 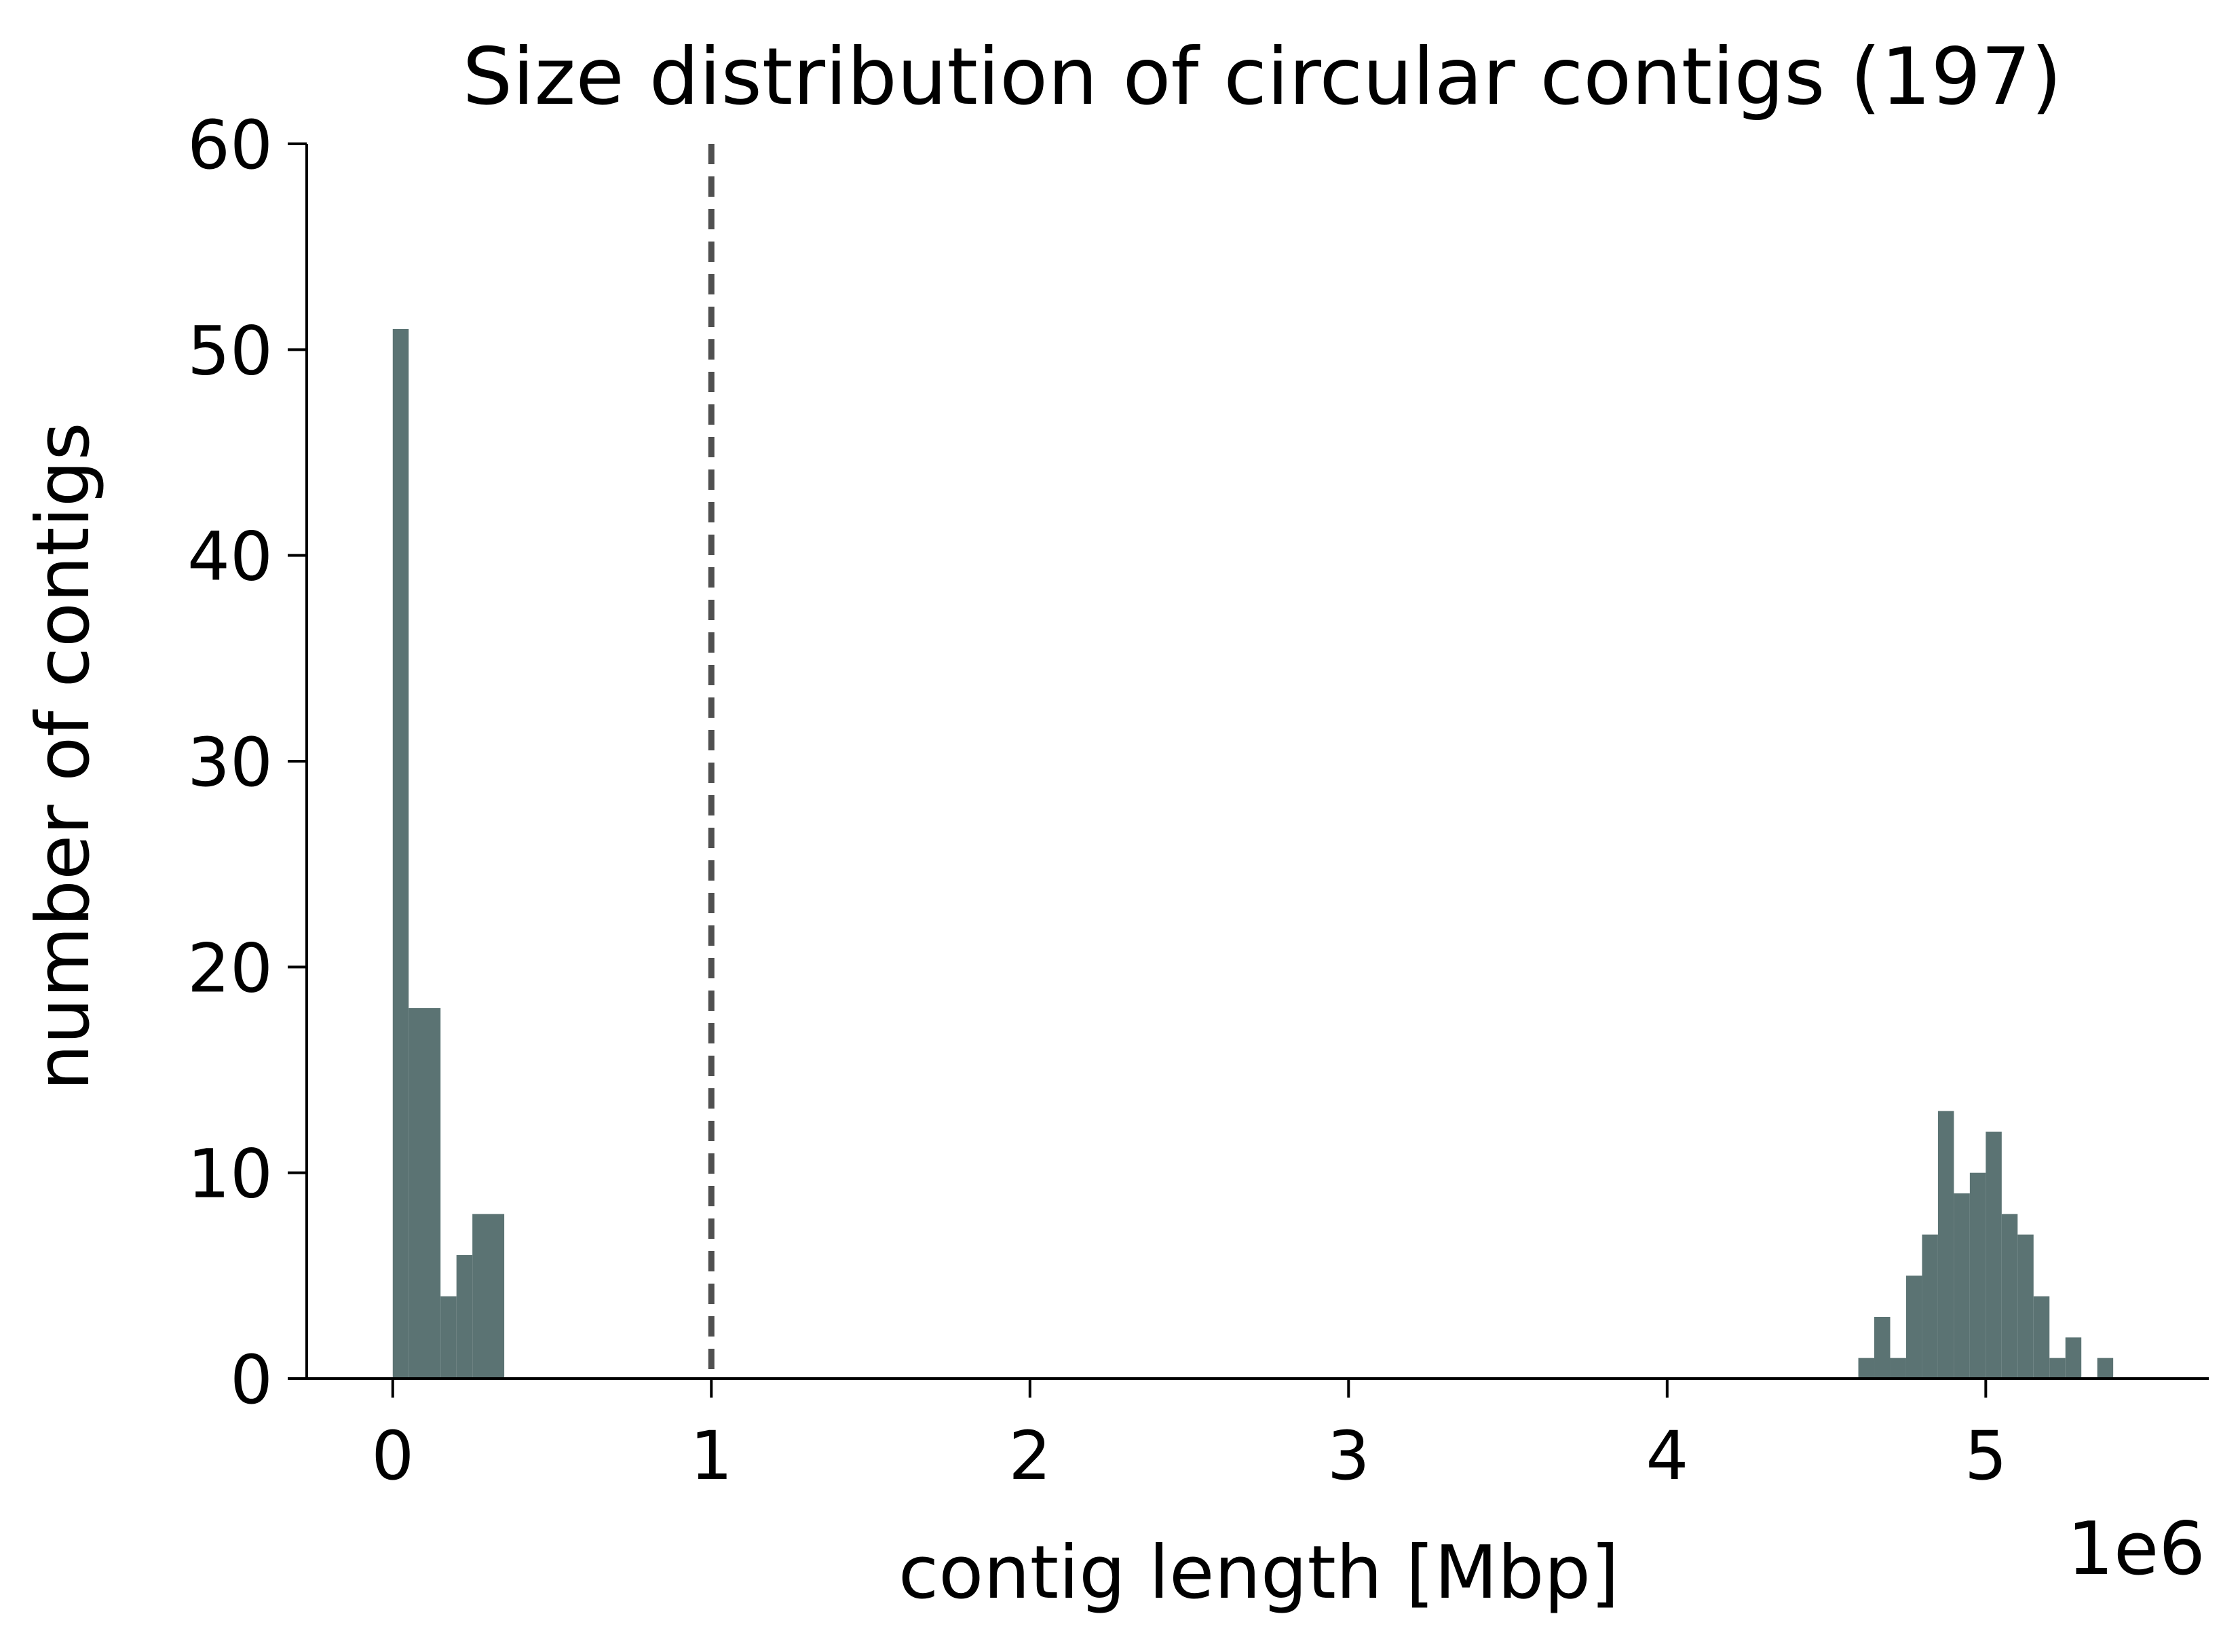 What do you see at coordinates (230, 351) in the screenshot?
I see `y-tick-label: 50` at bounding box center [230, 351].